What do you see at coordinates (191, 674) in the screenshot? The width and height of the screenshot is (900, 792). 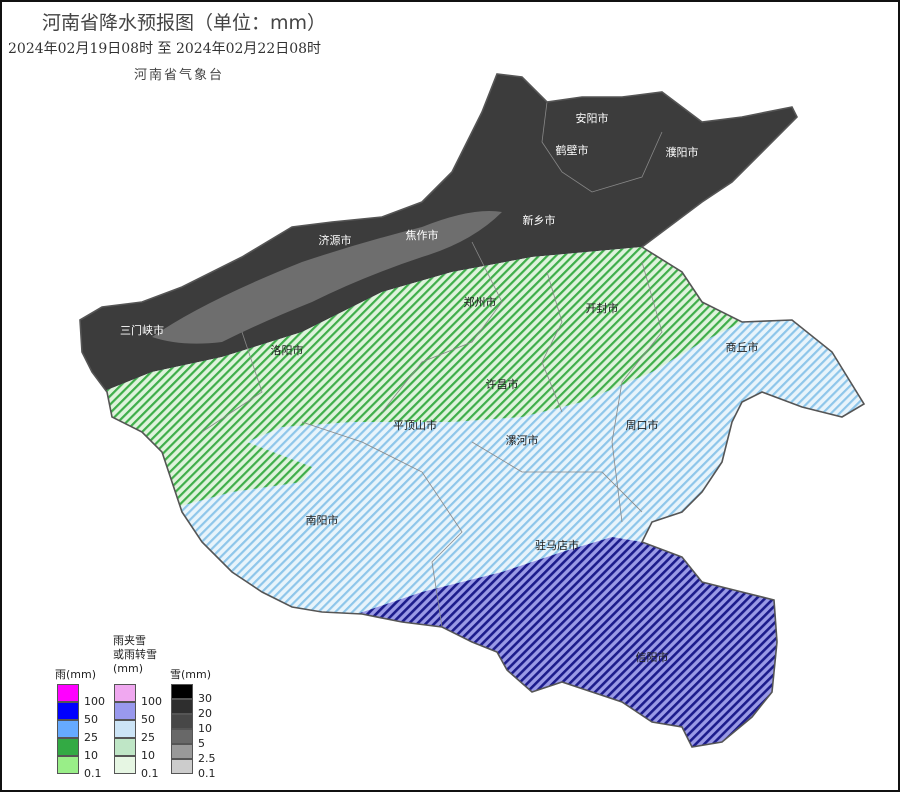 I see `legend-snow-title: 雪(mm)` at bounding box center [191, 674].